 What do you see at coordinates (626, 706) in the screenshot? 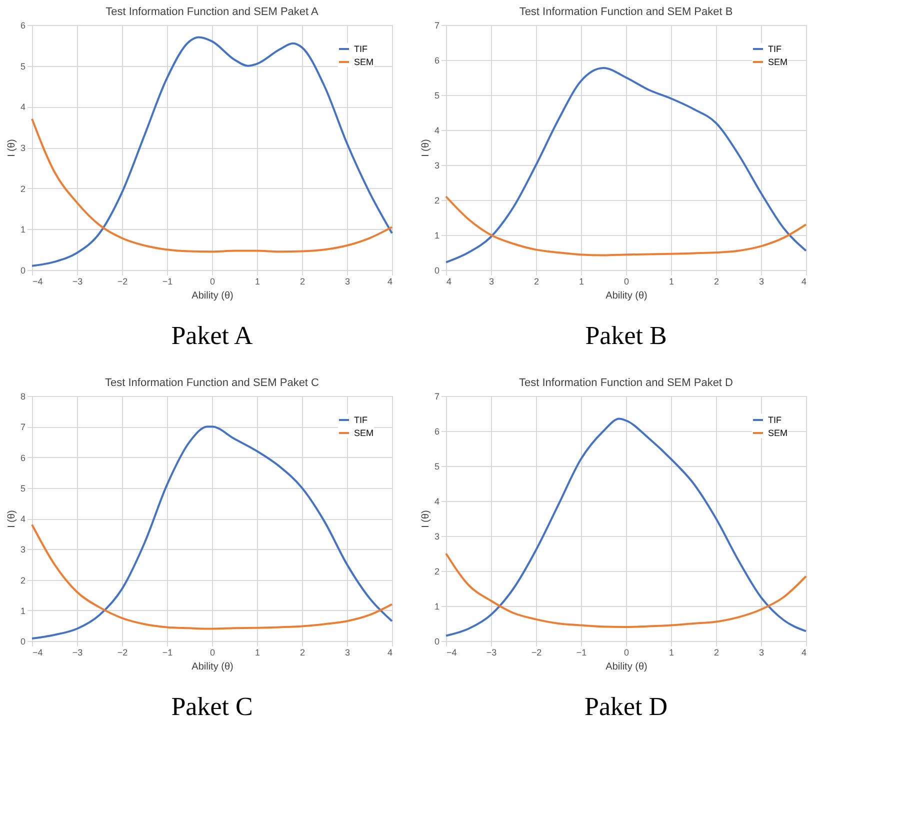
I see `text: Paket D` at bounding box center [626, 706].